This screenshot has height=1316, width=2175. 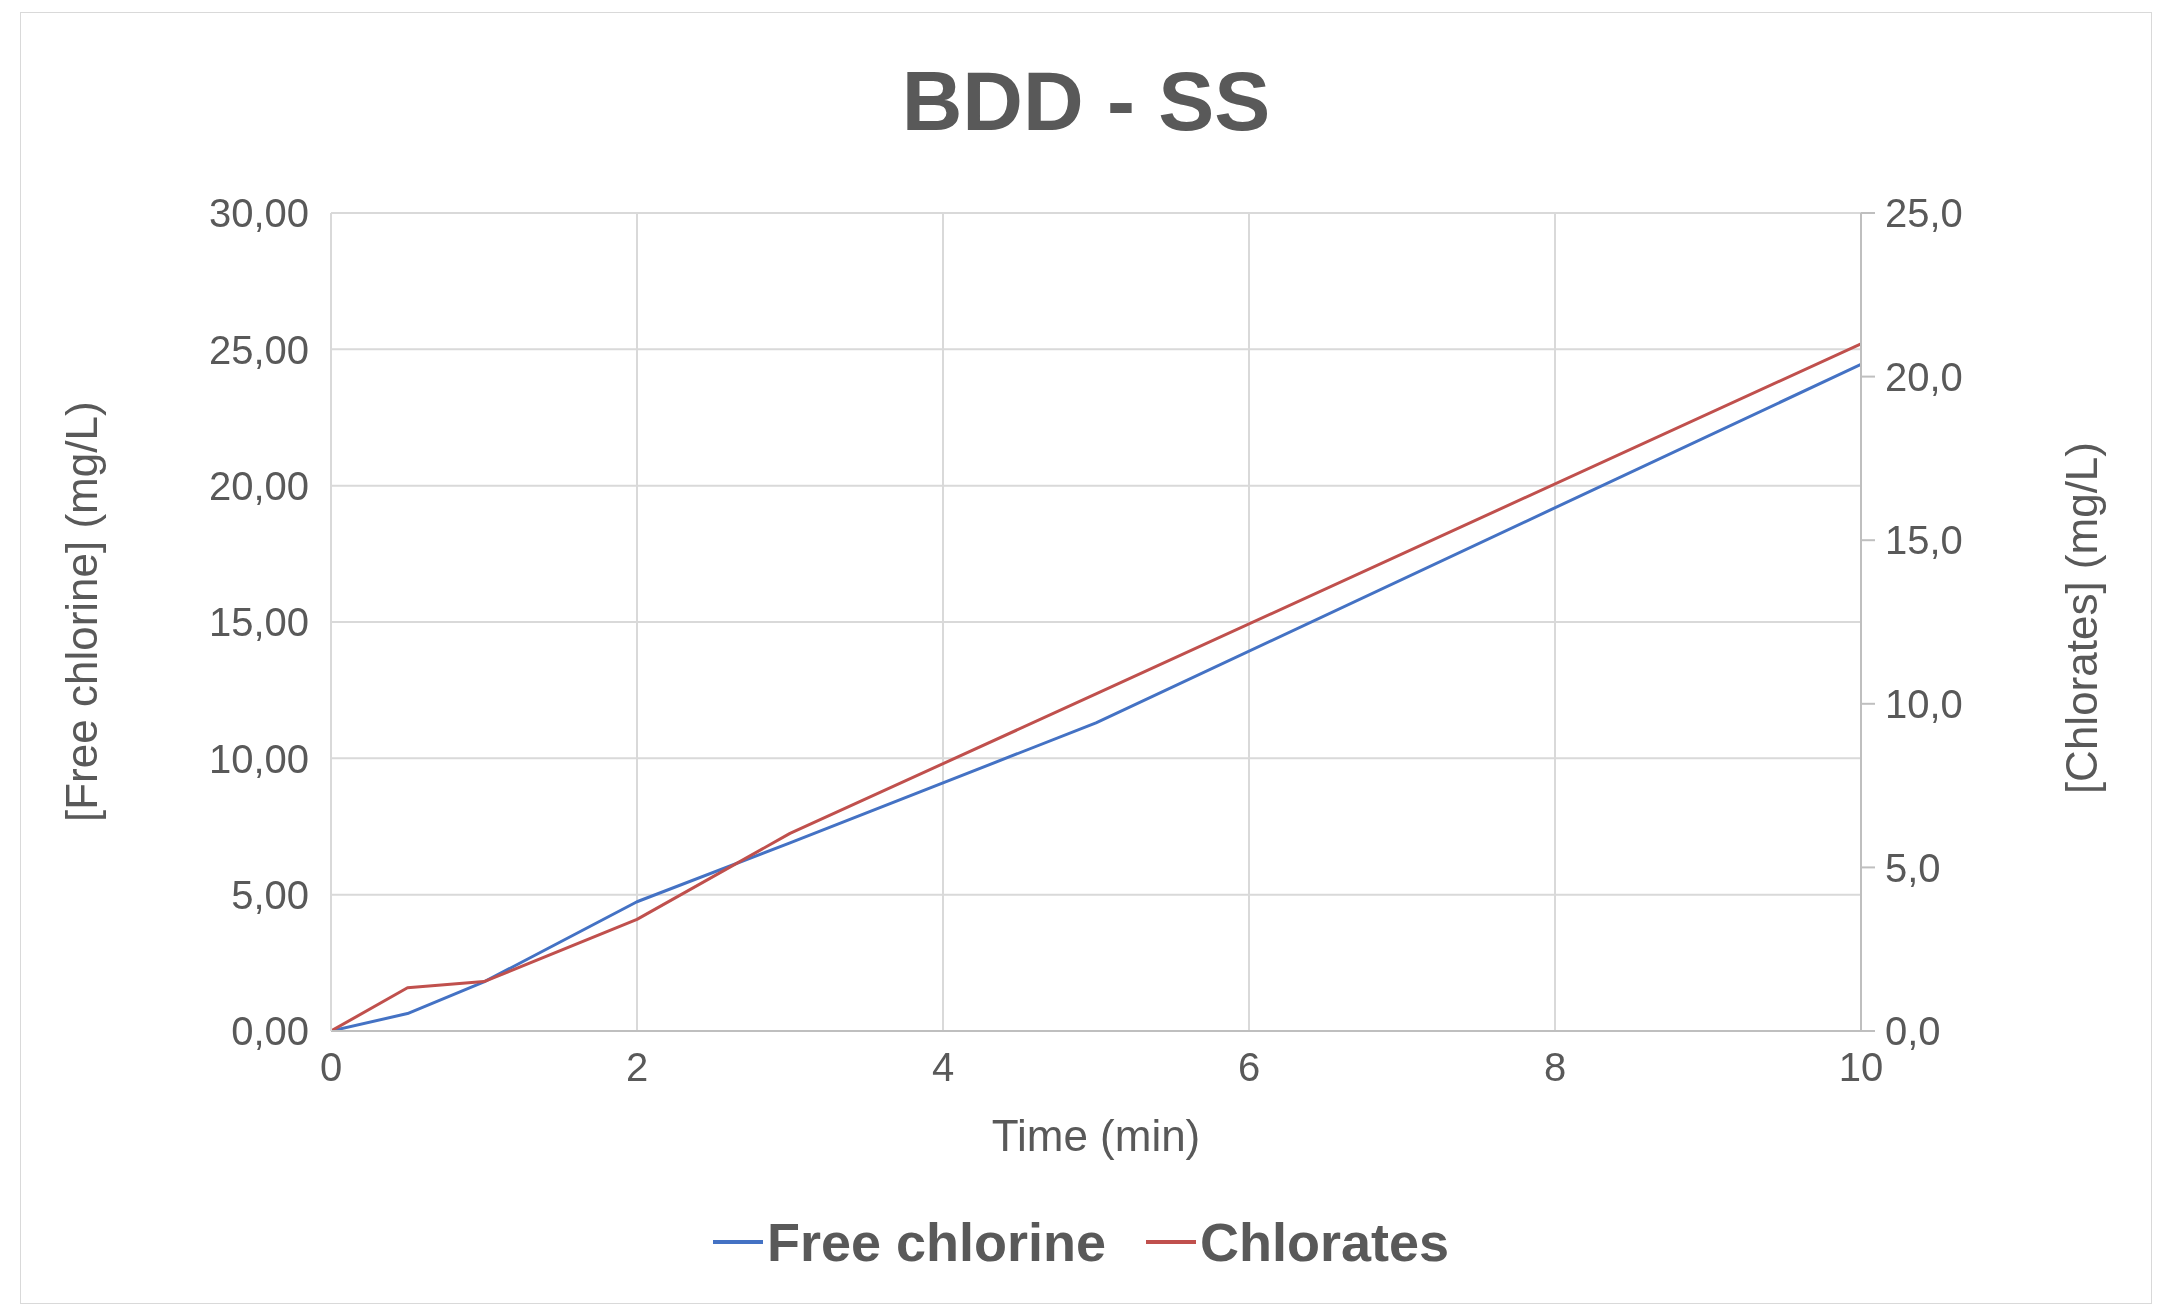 What do you see at coordinates (2081, 618) in the screenshot?
I see `y2-axis-title: [Chlorates] (mg/L)` at bounding box center [2081, 618].